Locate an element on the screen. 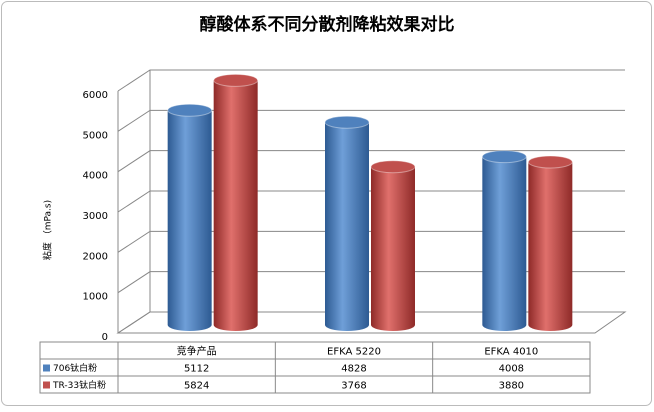  y-tick-label: 5000 is located at coordinates (95, 135).